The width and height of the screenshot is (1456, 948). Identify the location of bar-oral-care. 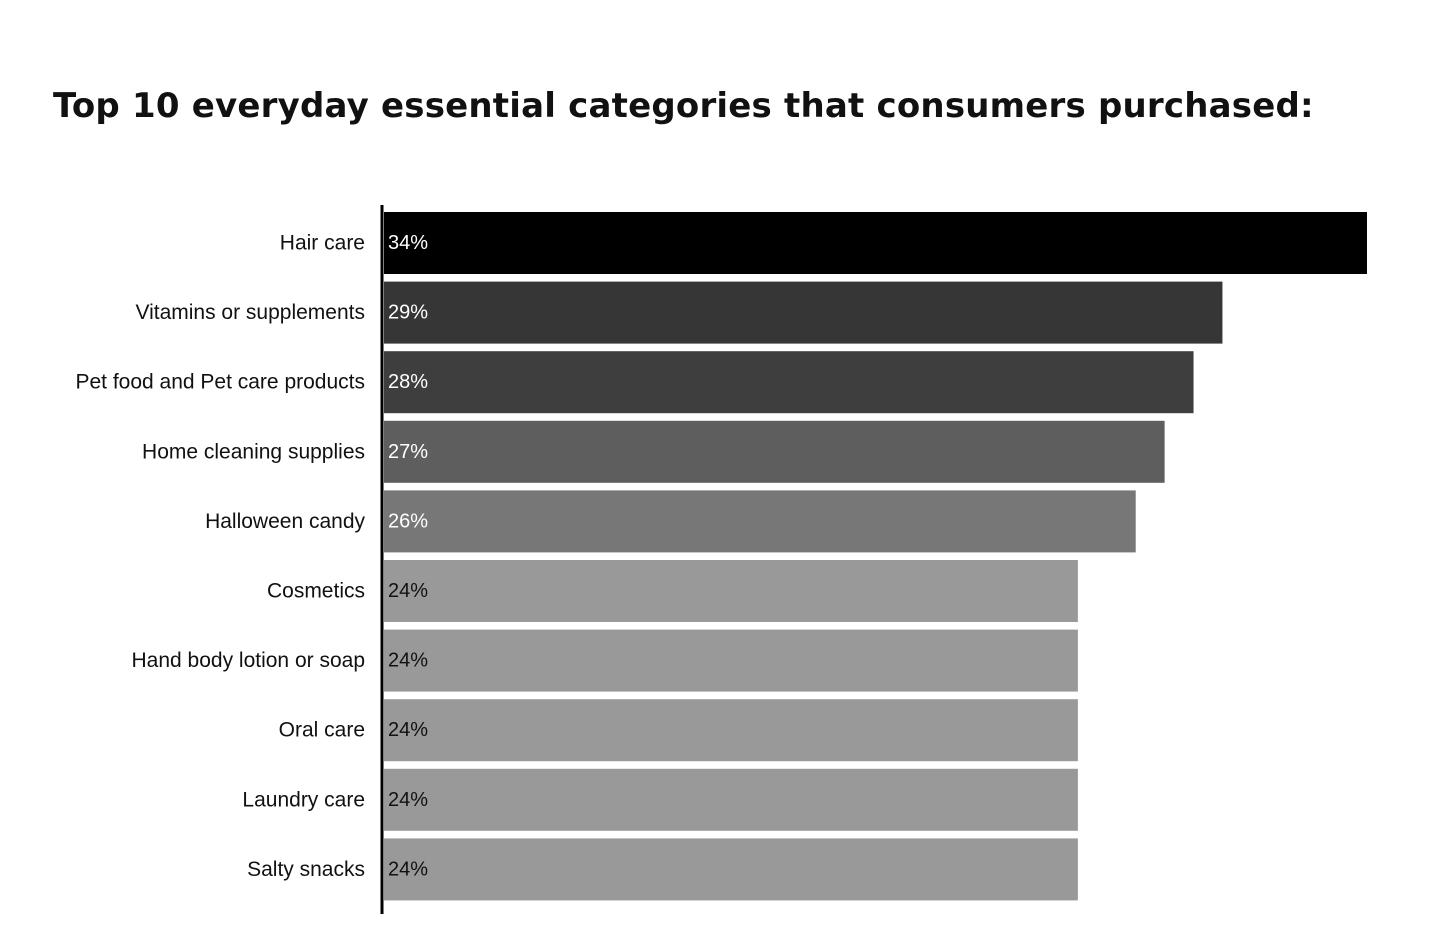
(731, 730).